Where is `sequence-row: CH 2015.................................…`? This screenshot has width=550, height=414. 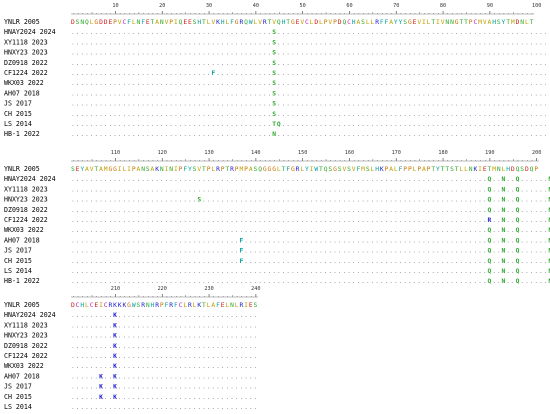
sequence-row: CH 2015.................................… is located at coordinates (275, 114).